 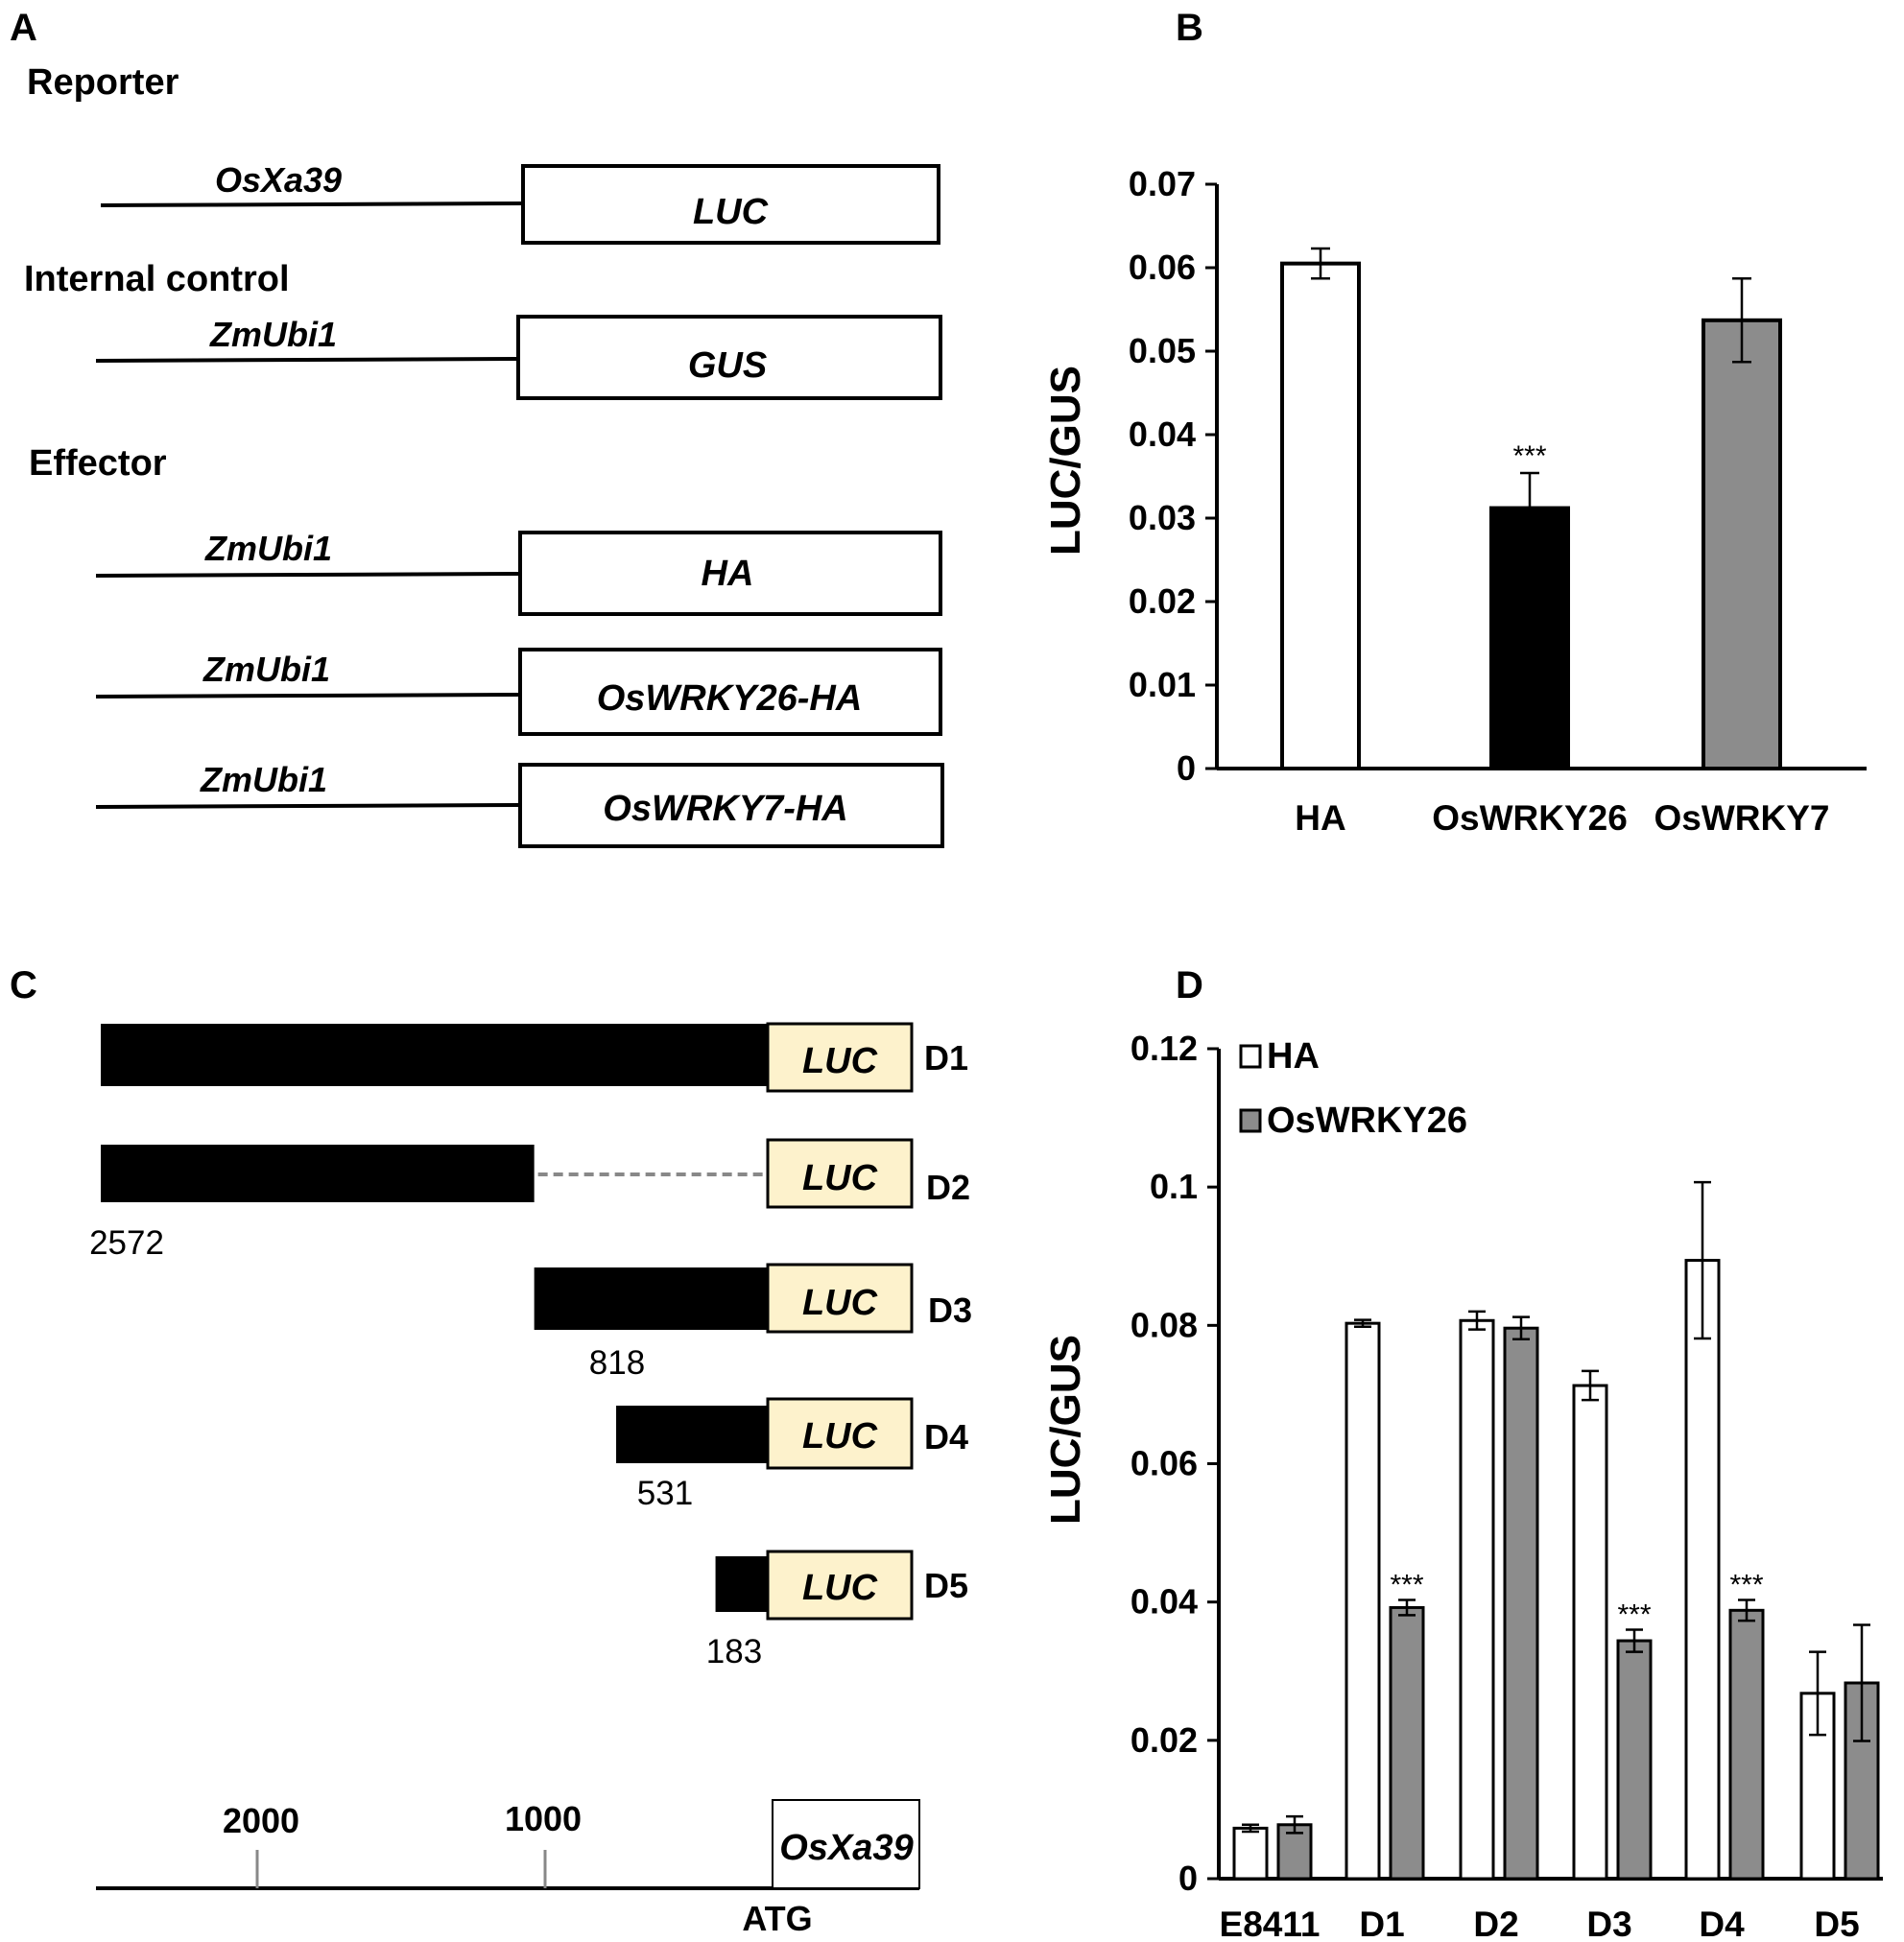 I want to click on deletion-d1: LUC D1, so click(x=534, y=1057).